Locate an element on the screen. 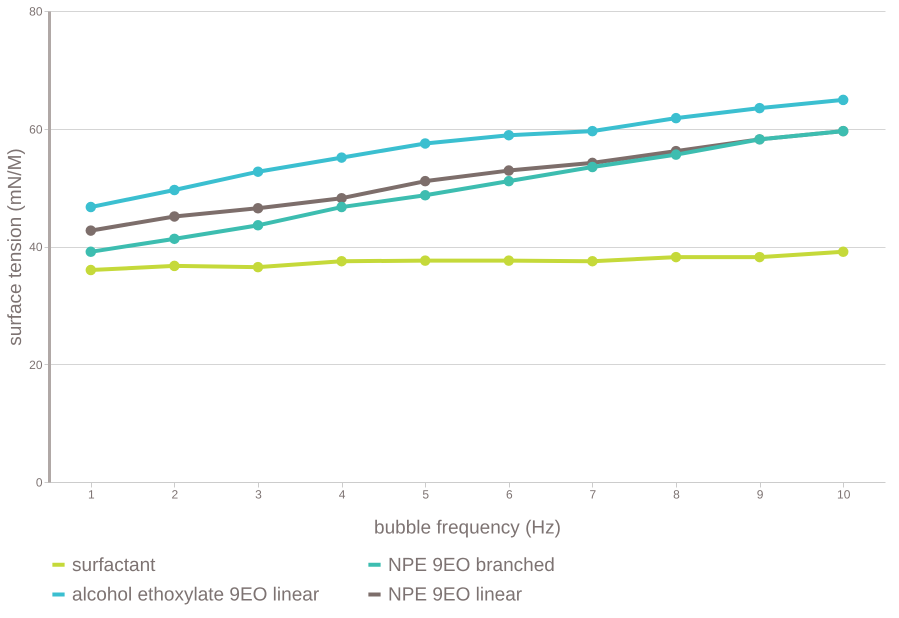 The height and width of the screenshot is (618, 899). x-tick-label: 7 is located at coordinates (593, 495).